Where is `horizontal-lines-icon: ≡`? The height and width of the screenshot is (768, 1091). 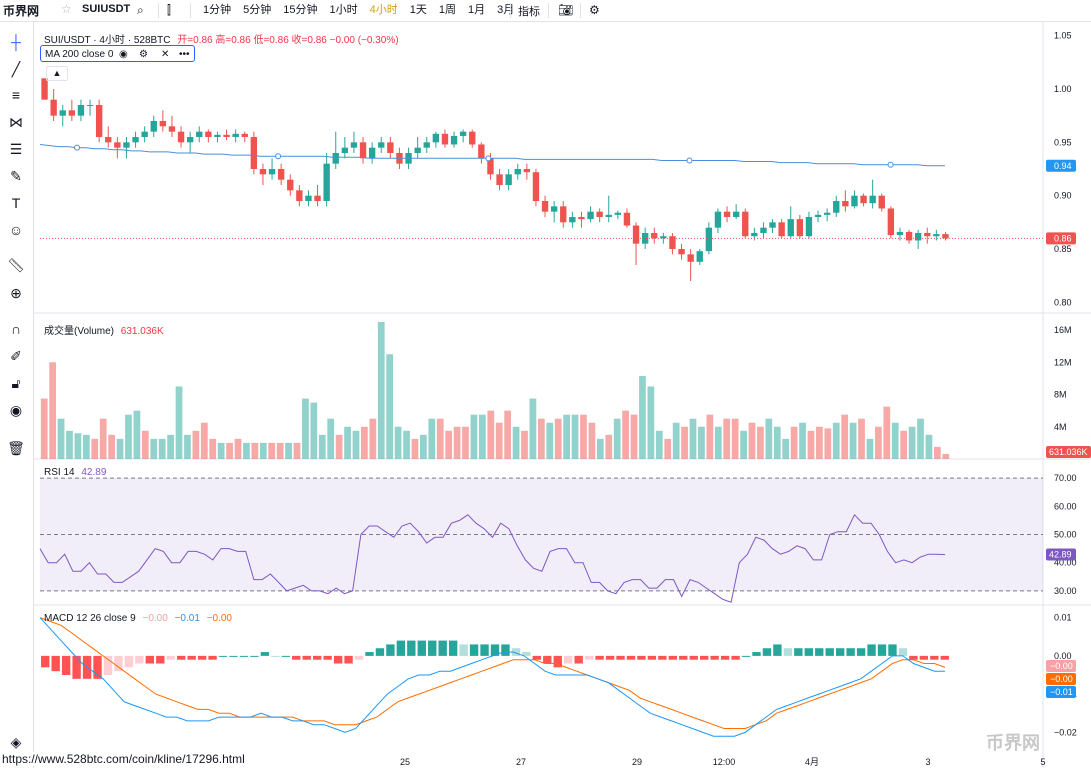 horizontal-lines-icon: ≡ is located at coordinates (16, 95).